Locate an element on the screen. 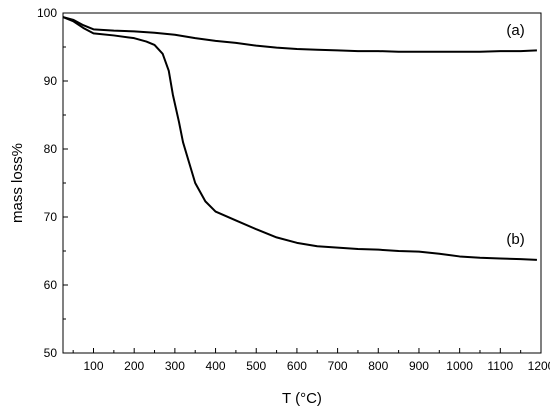 This screenshot has width=550, height=413. annotation-layer: (a) (b) is located at coordinates (515, 135).